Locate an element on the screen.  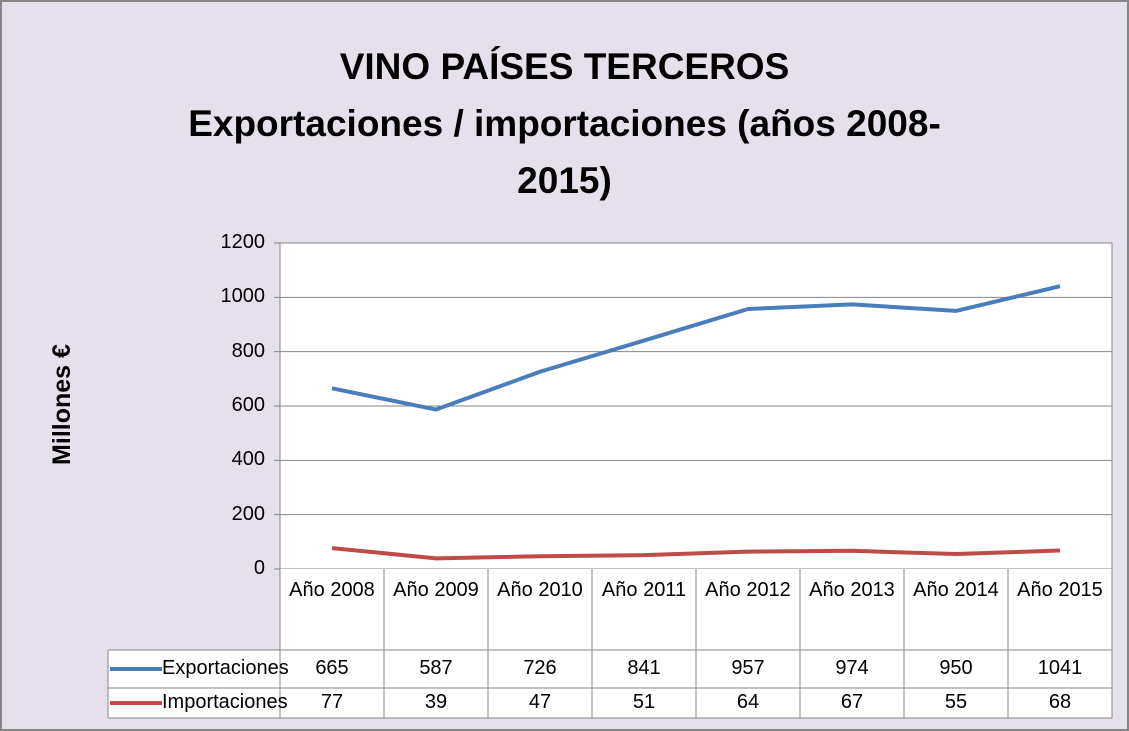
x-tick-label: Año 2014 is located at coordinates (956, 590).